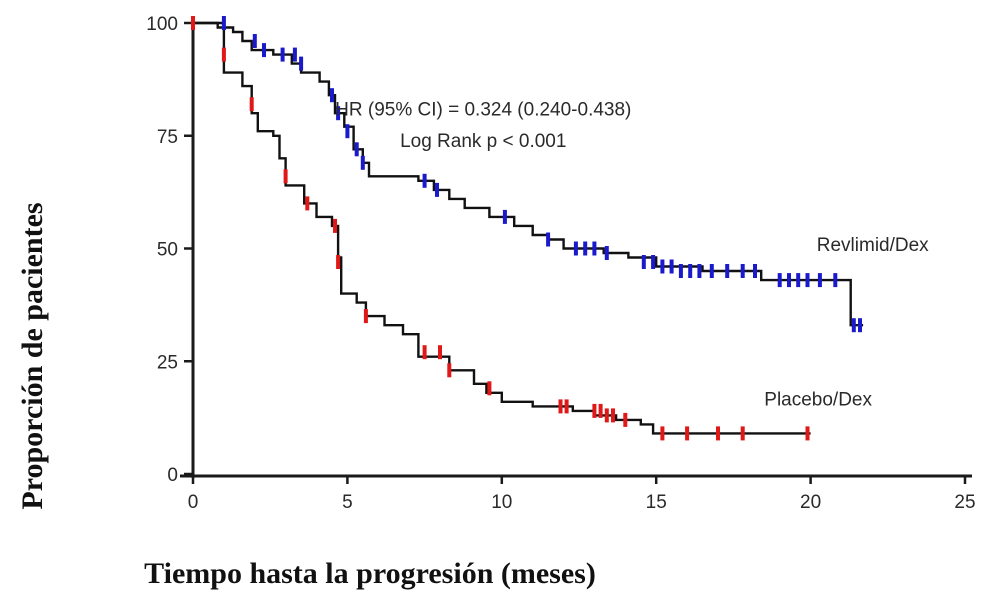 The height and width of the screenshot is (594, 988). I want to click on series-label-placebo-dex: Placebo/Dex, so click(818, 399).